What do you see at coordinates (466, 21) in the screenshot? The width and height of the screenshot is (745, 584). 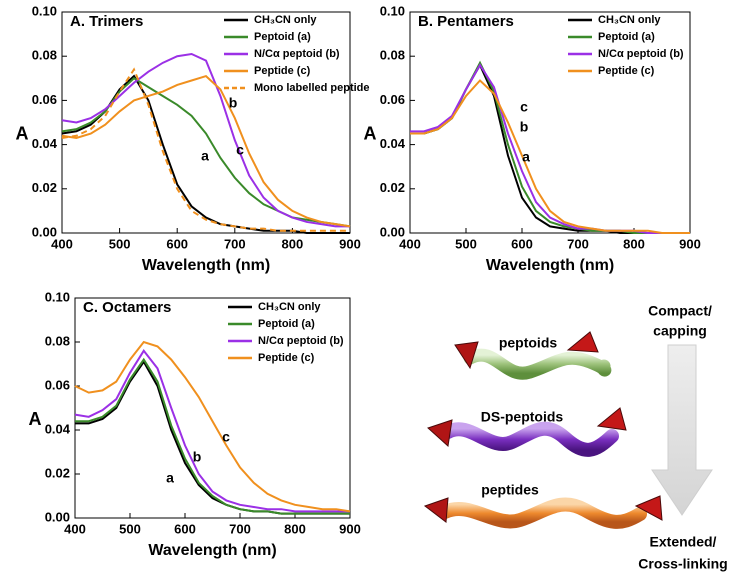 I see `chart-title: B. Pentamers` at bounding box center [466, 21].